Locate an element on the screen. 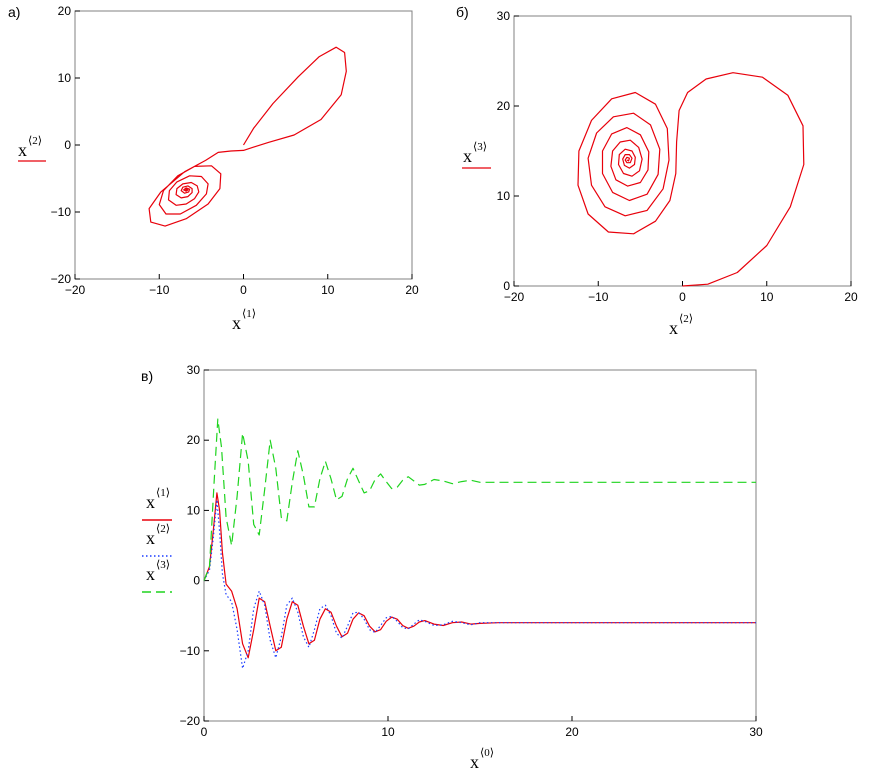  panel-a-ylabel-sup: ⟨2⟩ is located at coordinates (35, 141).